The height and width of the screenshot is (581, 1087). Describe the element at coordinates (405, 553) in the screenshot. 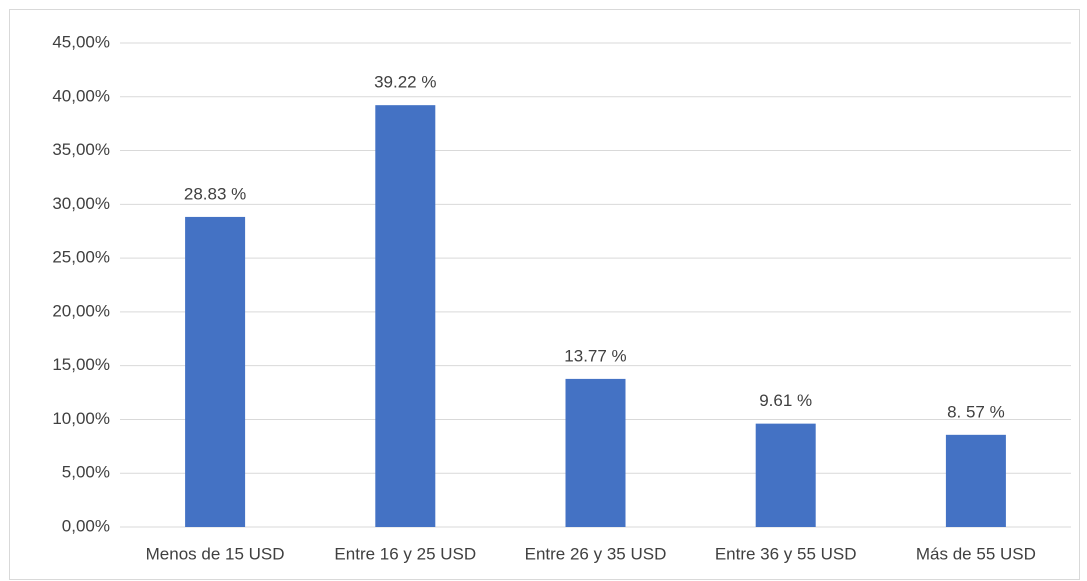

I see `x-tick-label: Entre 16 y 25 USD` at that location.